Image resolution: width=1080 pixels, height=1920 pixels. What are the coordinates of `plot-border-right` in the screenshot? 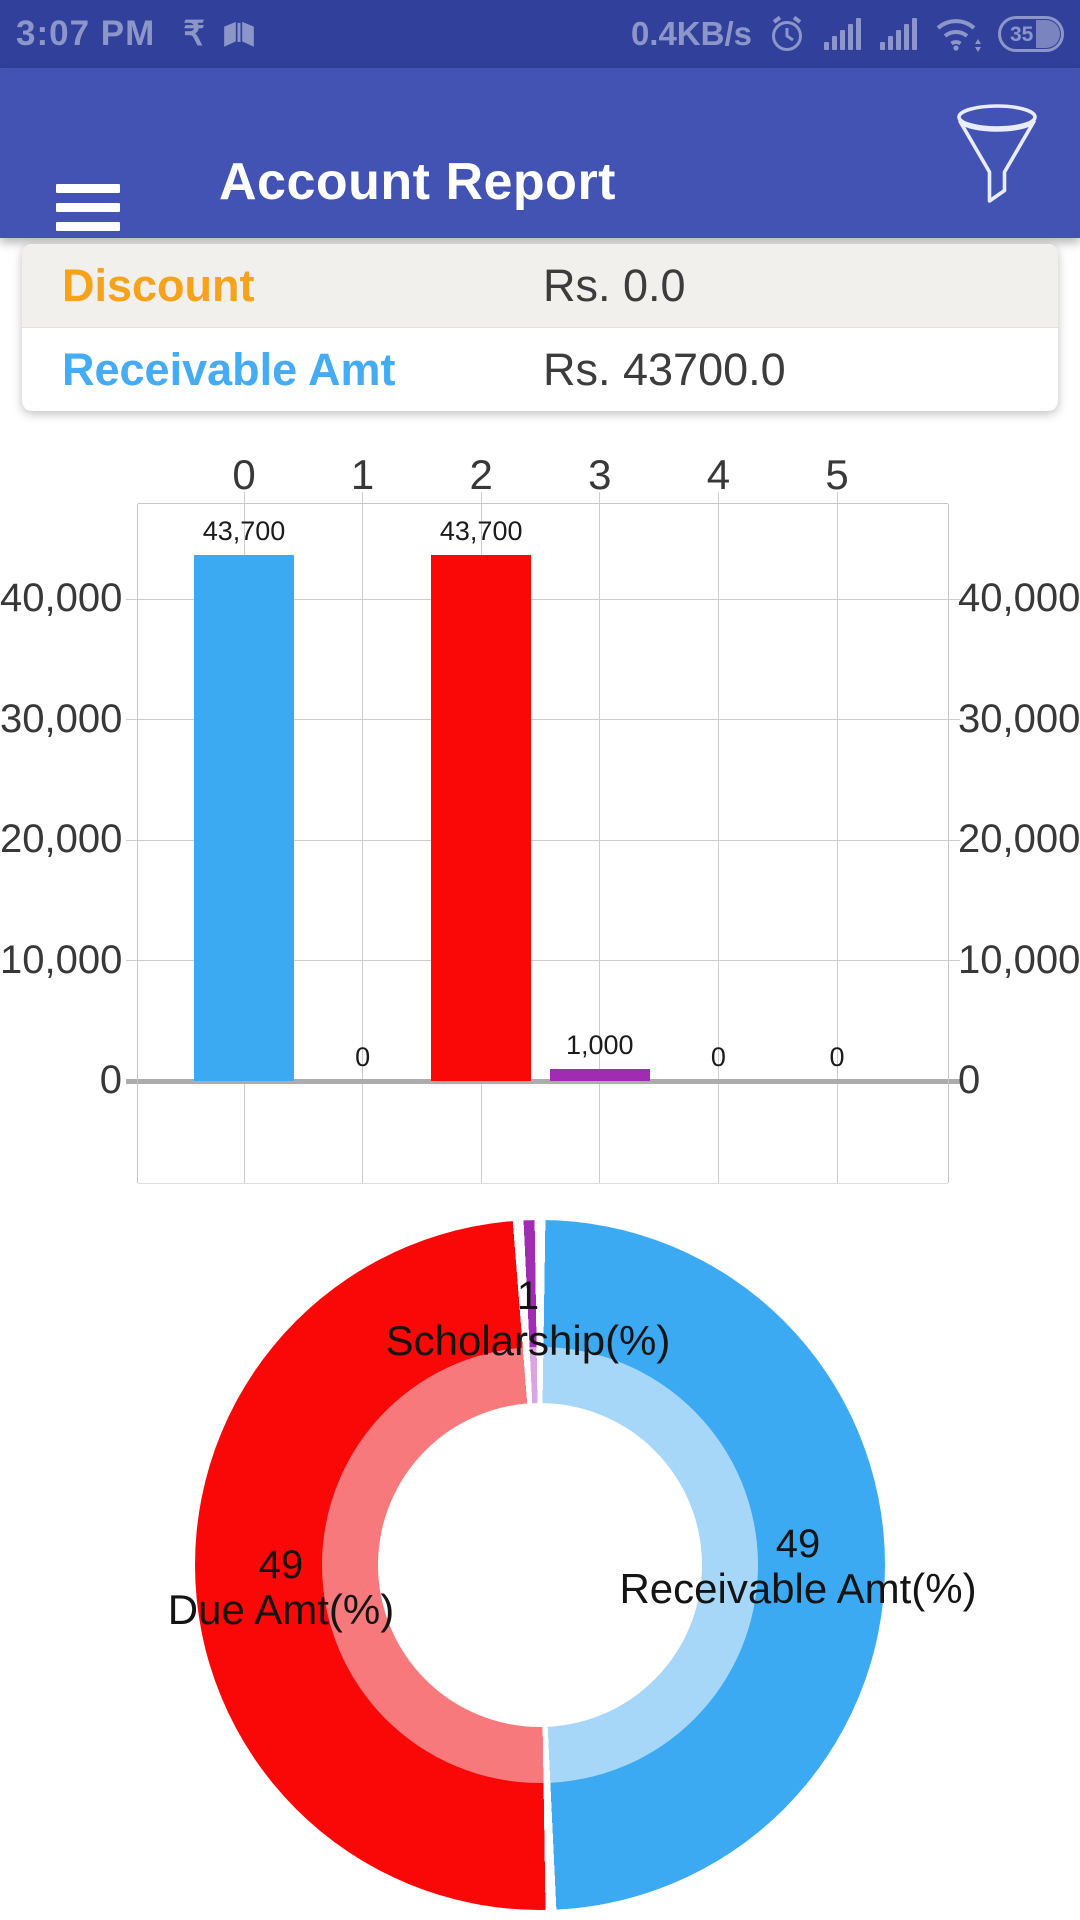 It's located at (948, 843).